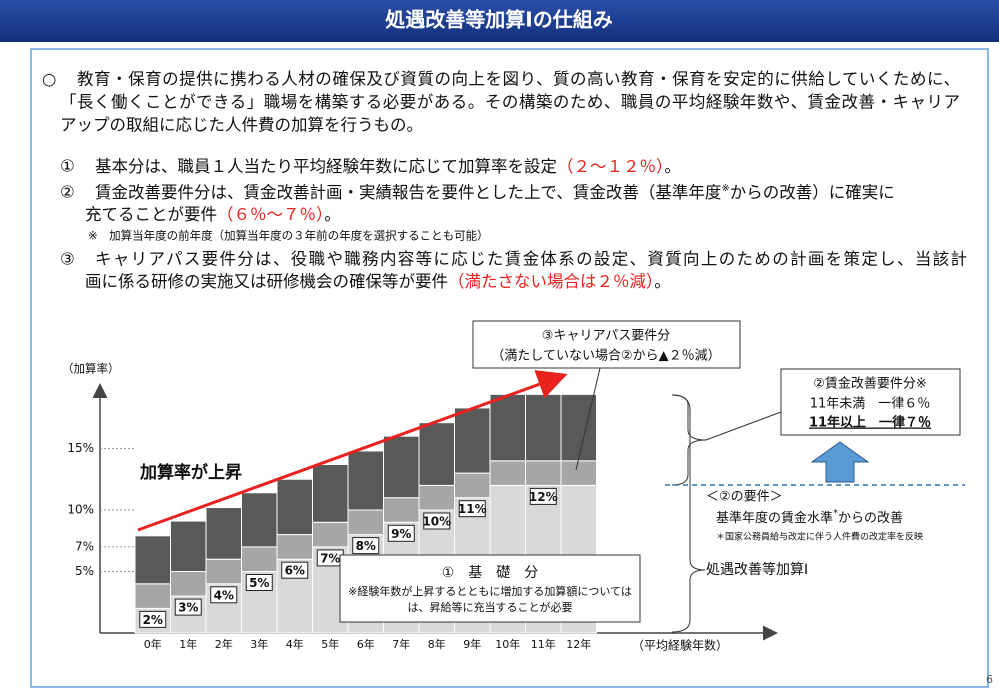  Describe the element at coordinates (490, 607) in the screenshot. I see `base-box-note: は、昇給等に充当することが必要` at that location.